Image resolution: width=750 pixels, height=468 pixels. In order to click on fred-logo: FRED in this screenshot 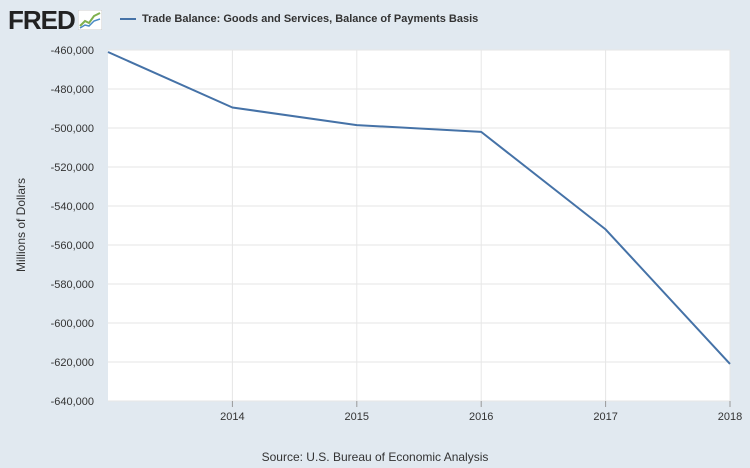, I will do `click(55, 20)`.